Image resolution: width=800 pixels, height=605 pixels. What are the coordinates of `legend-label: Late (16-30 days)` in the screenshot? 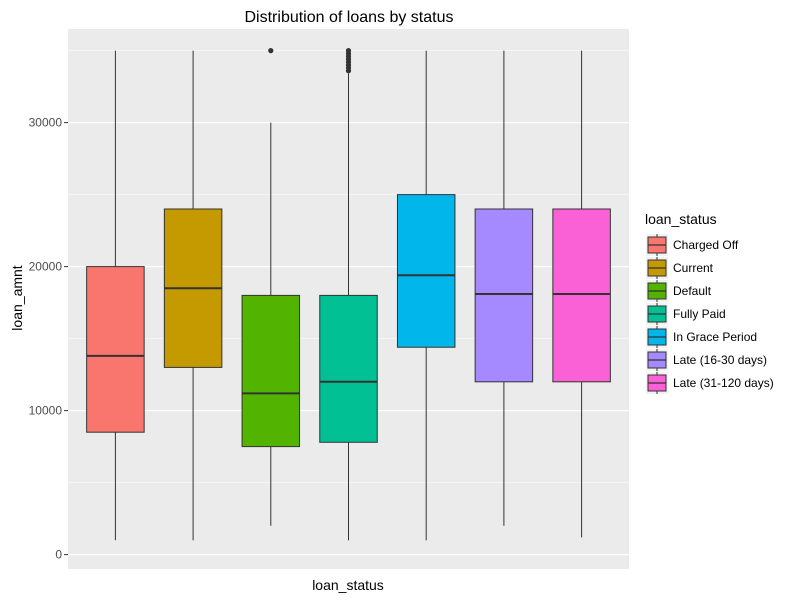 It's located at (720, 360).